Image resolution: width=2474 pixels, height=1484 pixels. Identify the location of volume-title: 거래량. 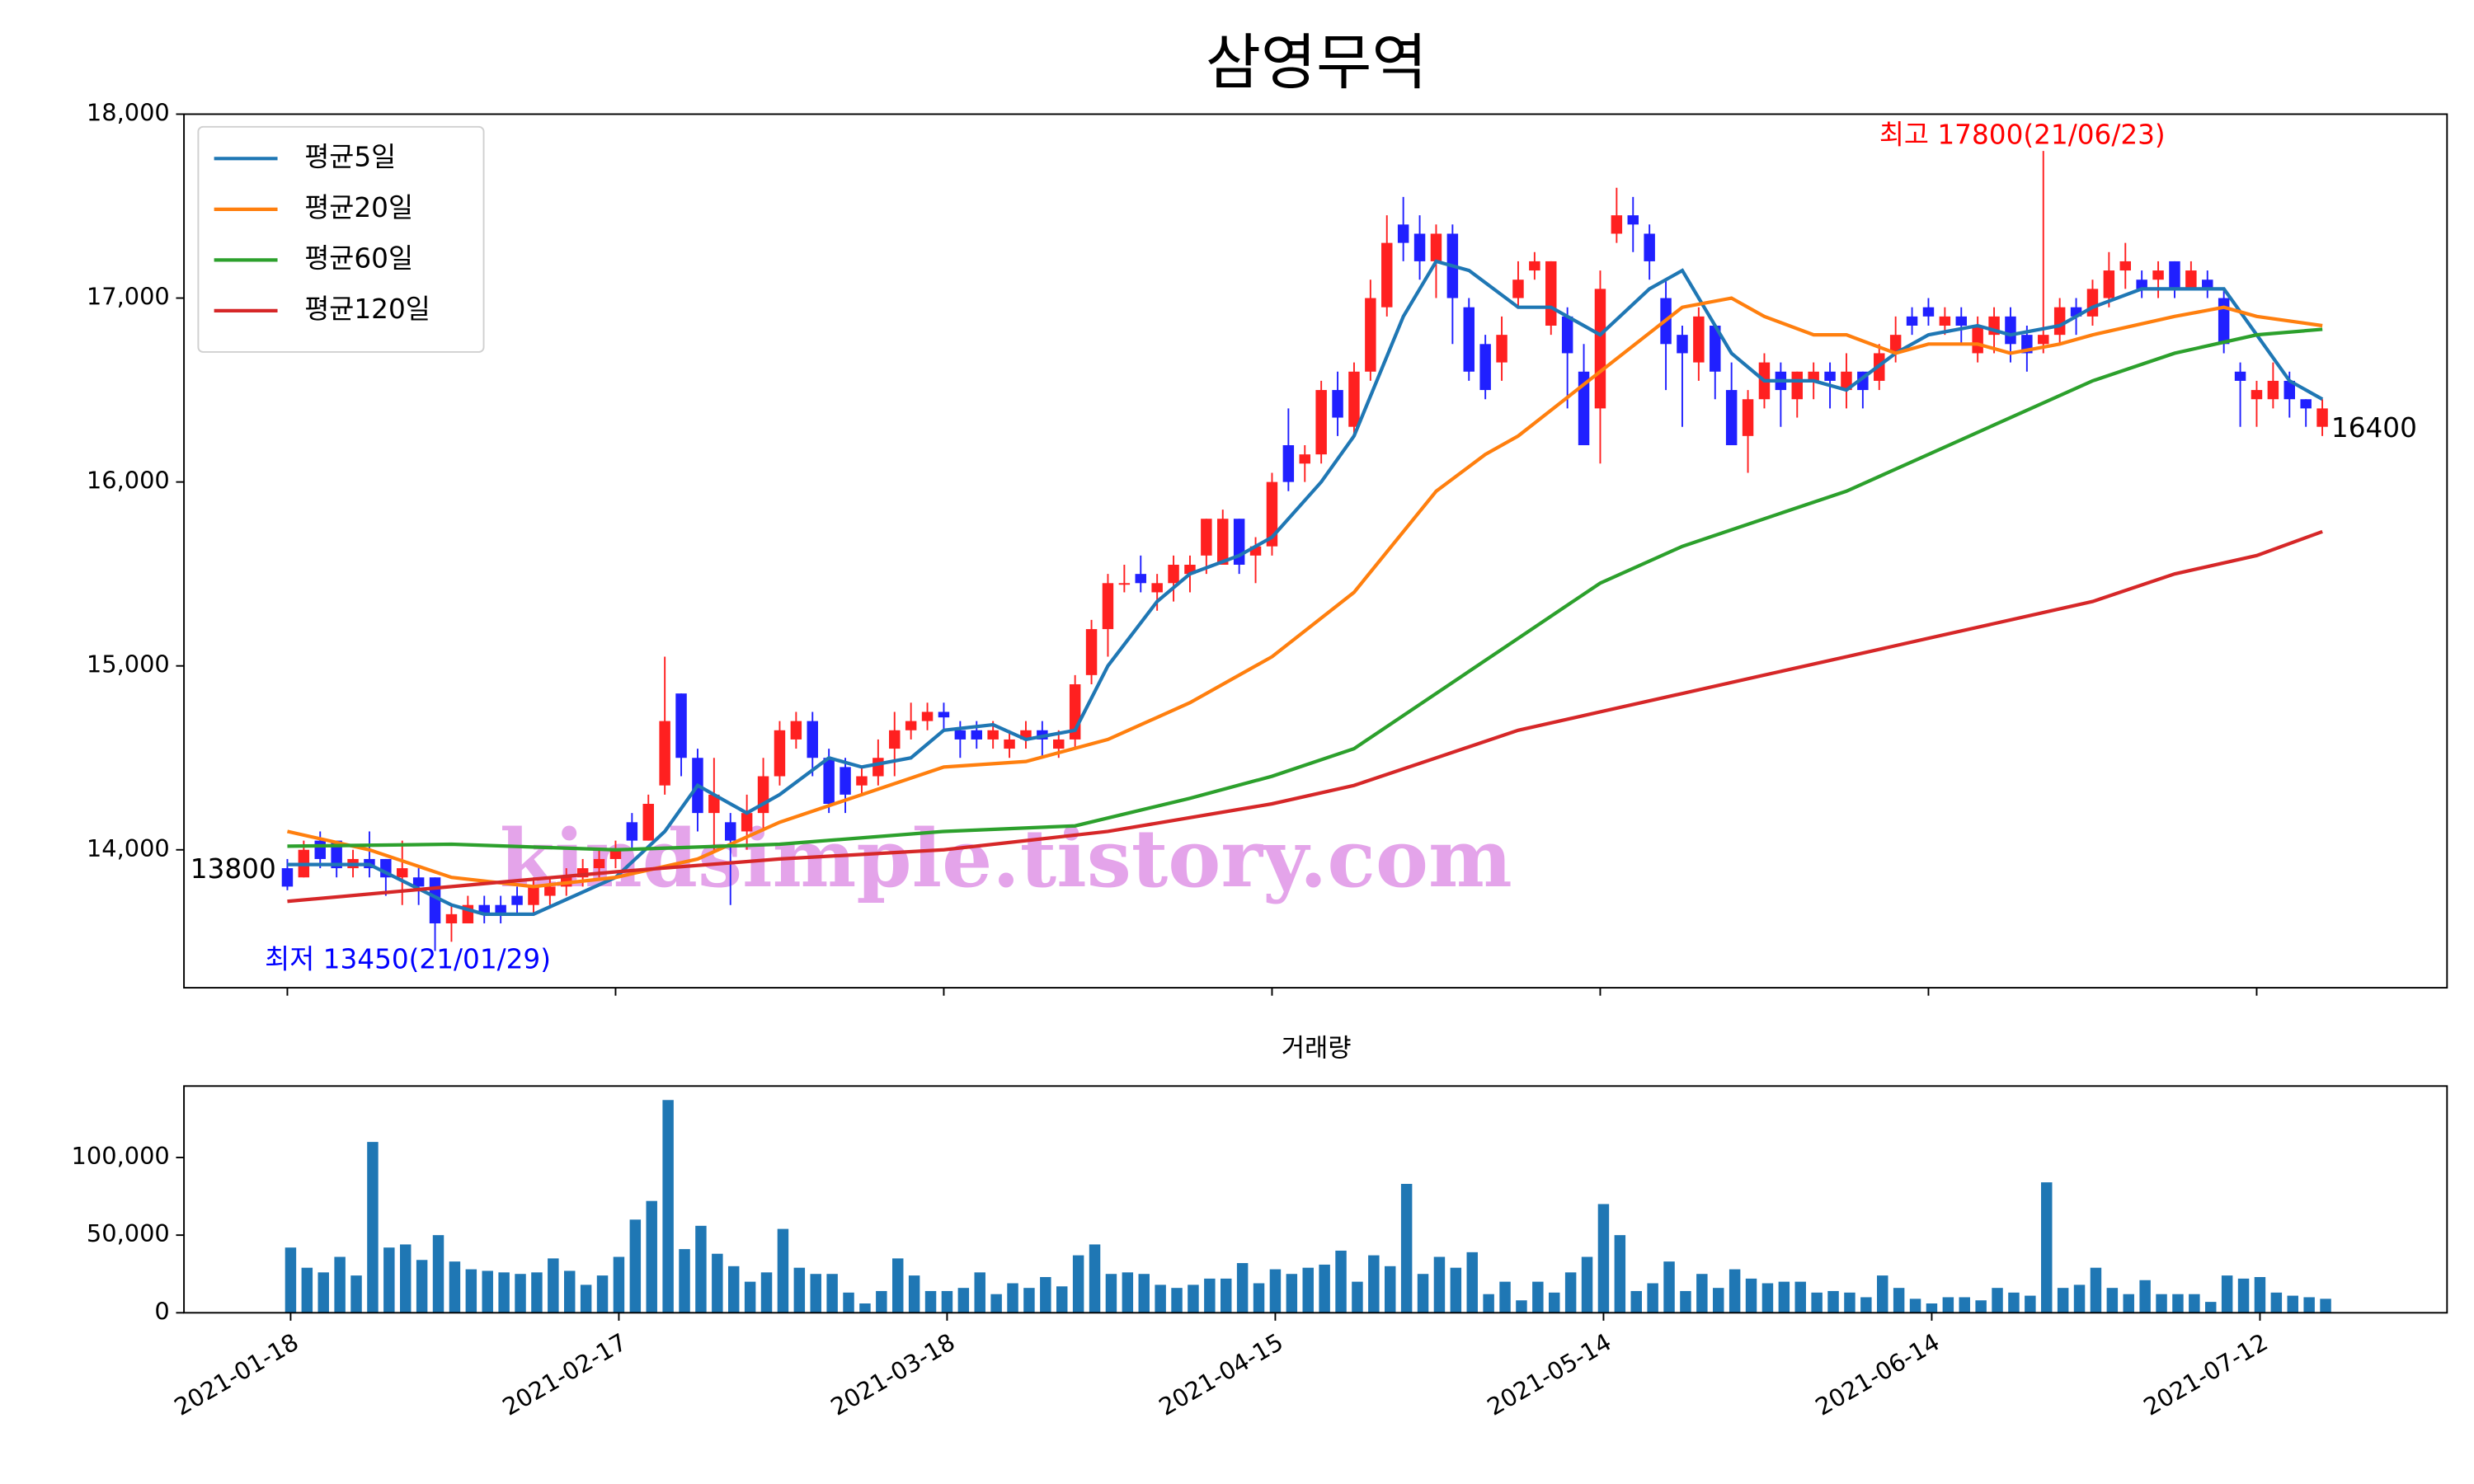
(1317, 1049).